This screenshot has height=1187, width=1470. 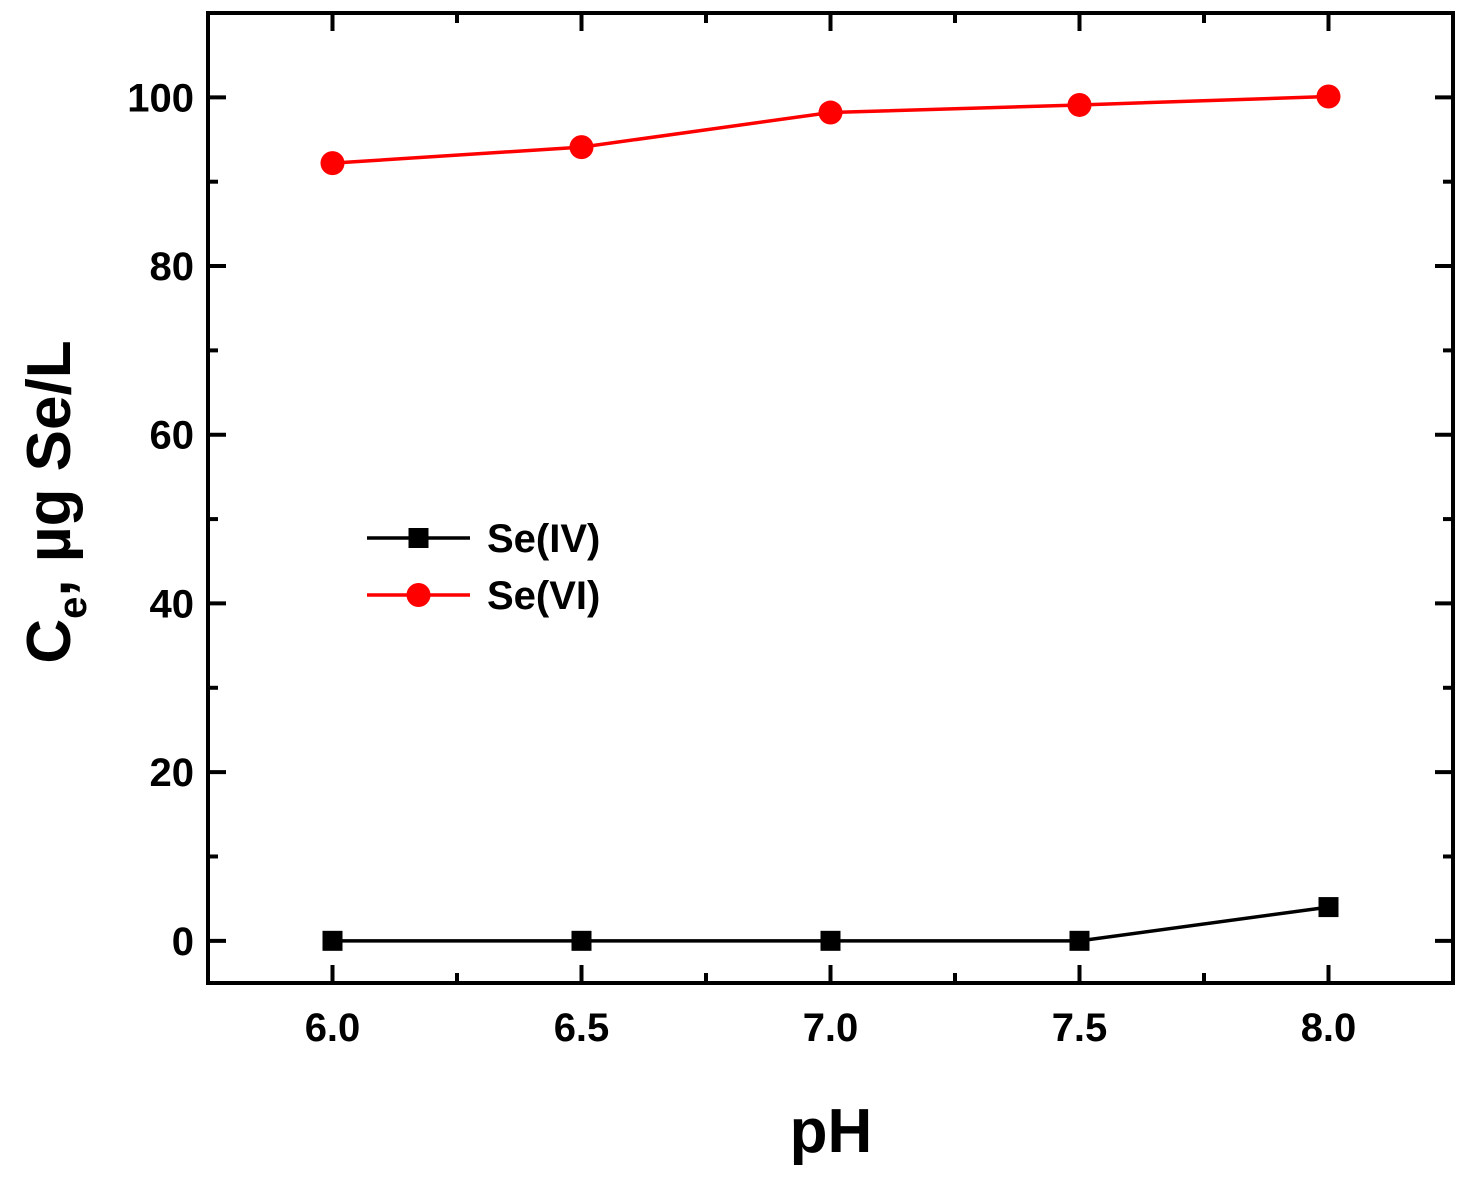 I want to click on y-tick-label: 80, so click(x=172, y=267).